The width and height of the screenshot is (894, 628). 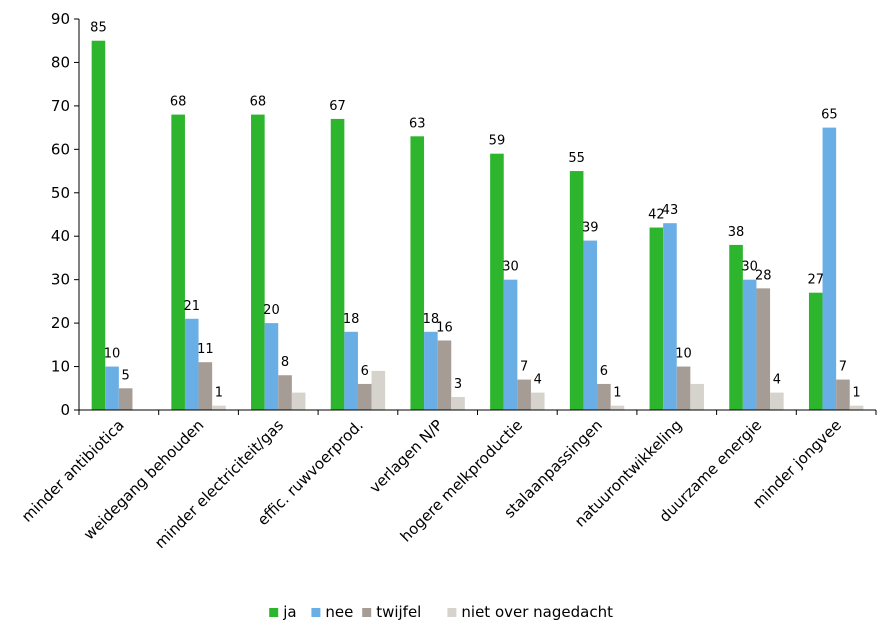 I want to click on y-tick-label: 90, so click(x=60, y=19).